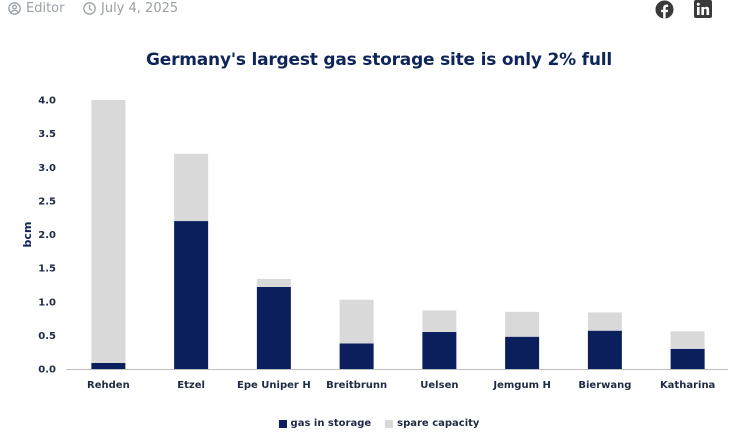 The width and height of the screenshot is (729, 435). What do you see at coordinates (47, 101) in the screenshot?
I see `y-tick-label: 4.0` at bounding box center [47, 101].